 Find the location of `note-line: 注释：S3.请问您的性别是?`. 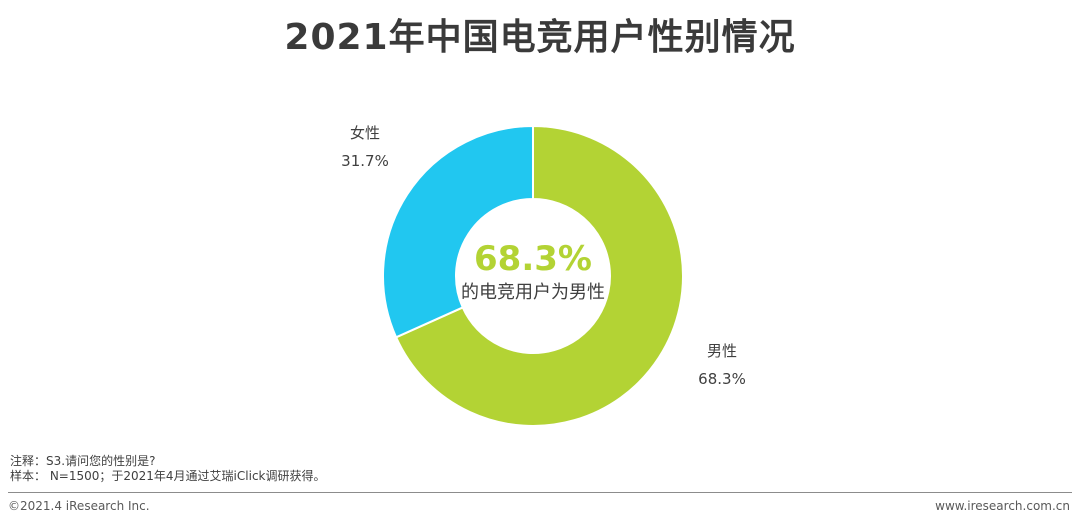

note-line: 注释：S3.请问您的性别是? is located at coordinates (83, 461).